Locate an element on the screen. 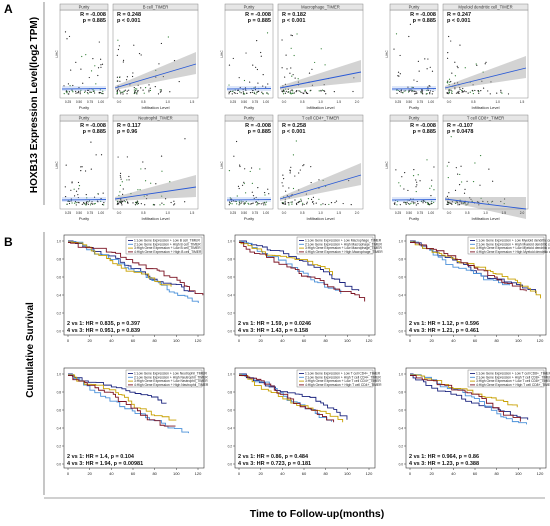  infiltration-plot-frame is located at coordinates (320, 54).